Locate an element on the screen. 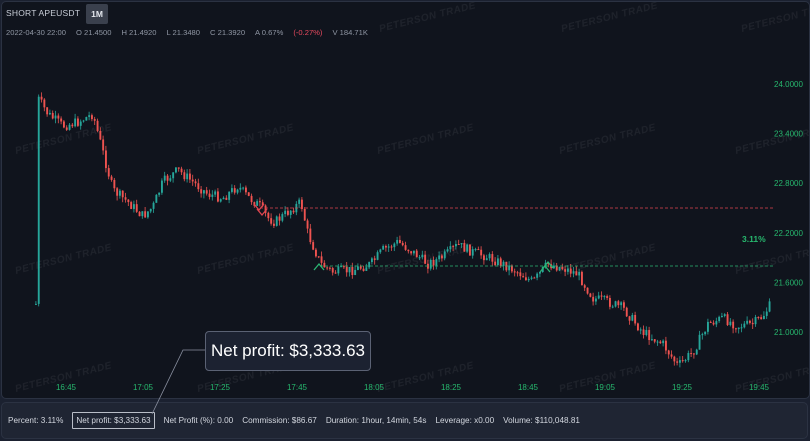  time-tick-label: 18:45 is located at coordinates (528, 387).